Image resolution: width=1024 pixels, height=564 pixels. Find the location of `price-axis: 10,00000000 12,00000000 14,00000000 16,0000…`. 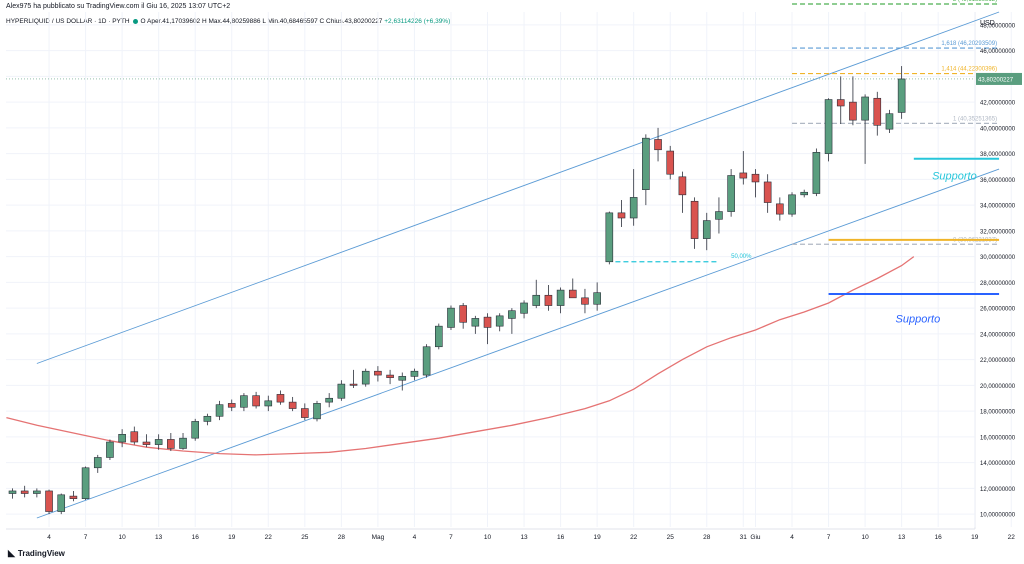

price-axis: 10,00000000 12,00000000 14,00000000 16,0000… is located at coordinates (999, 271).